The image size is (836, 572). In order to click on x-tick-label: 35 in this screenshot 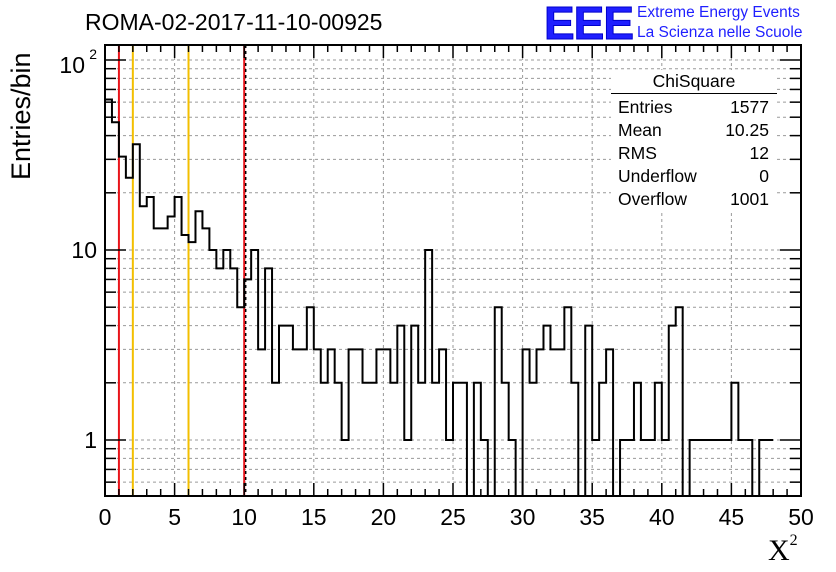, I will do `click(592, 517)`.